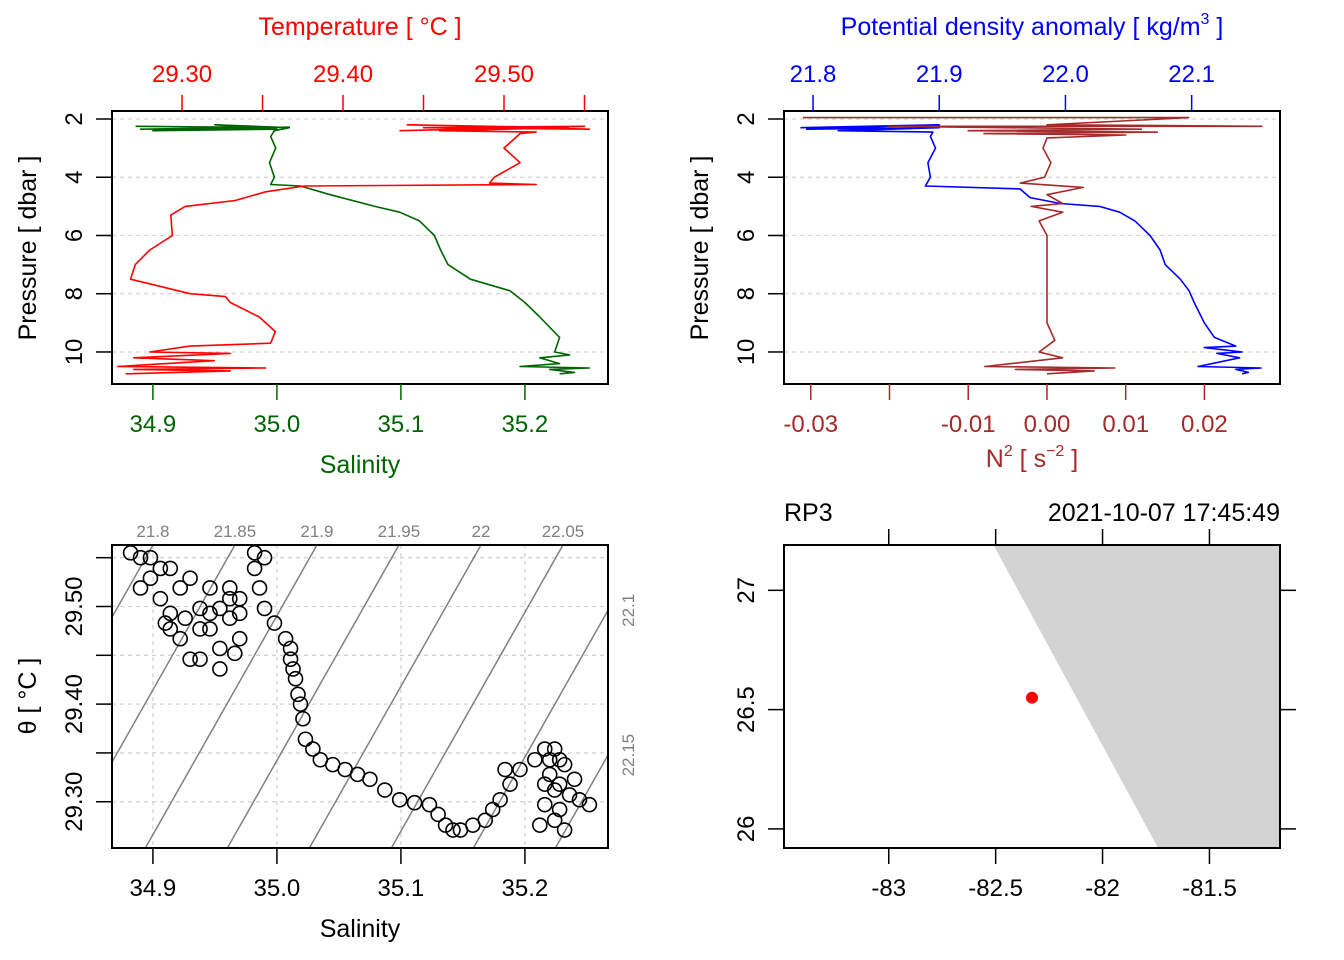 This screenshot has height=960, width=1344. What do you see at coordinates (28, 248) in the screenshot?
I see `pressure-axis-title-1: Pressure [ dbar ]` at bounding box center [28, 248].